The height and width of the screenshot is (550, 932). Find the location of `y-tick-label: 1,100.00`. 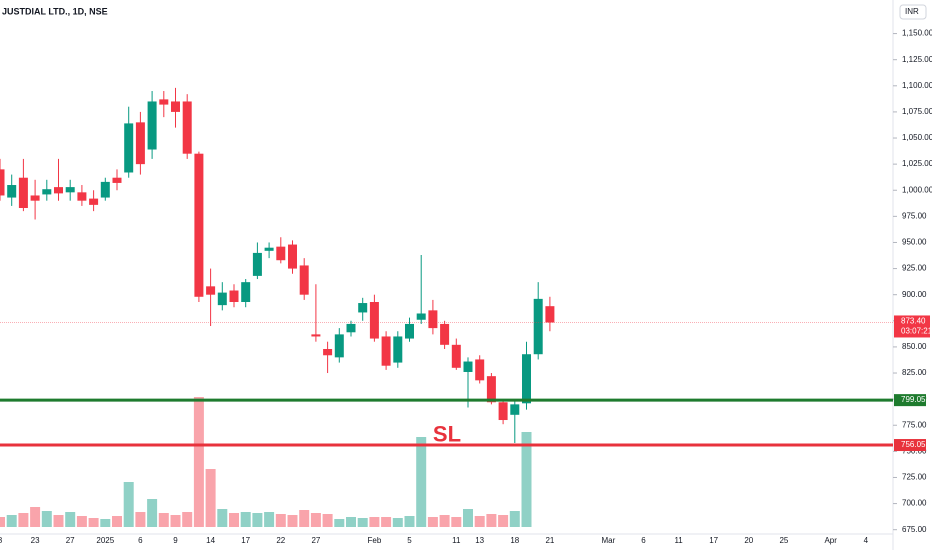

y-tick-label: 1,100.00 is located at coordinates (917, 85).